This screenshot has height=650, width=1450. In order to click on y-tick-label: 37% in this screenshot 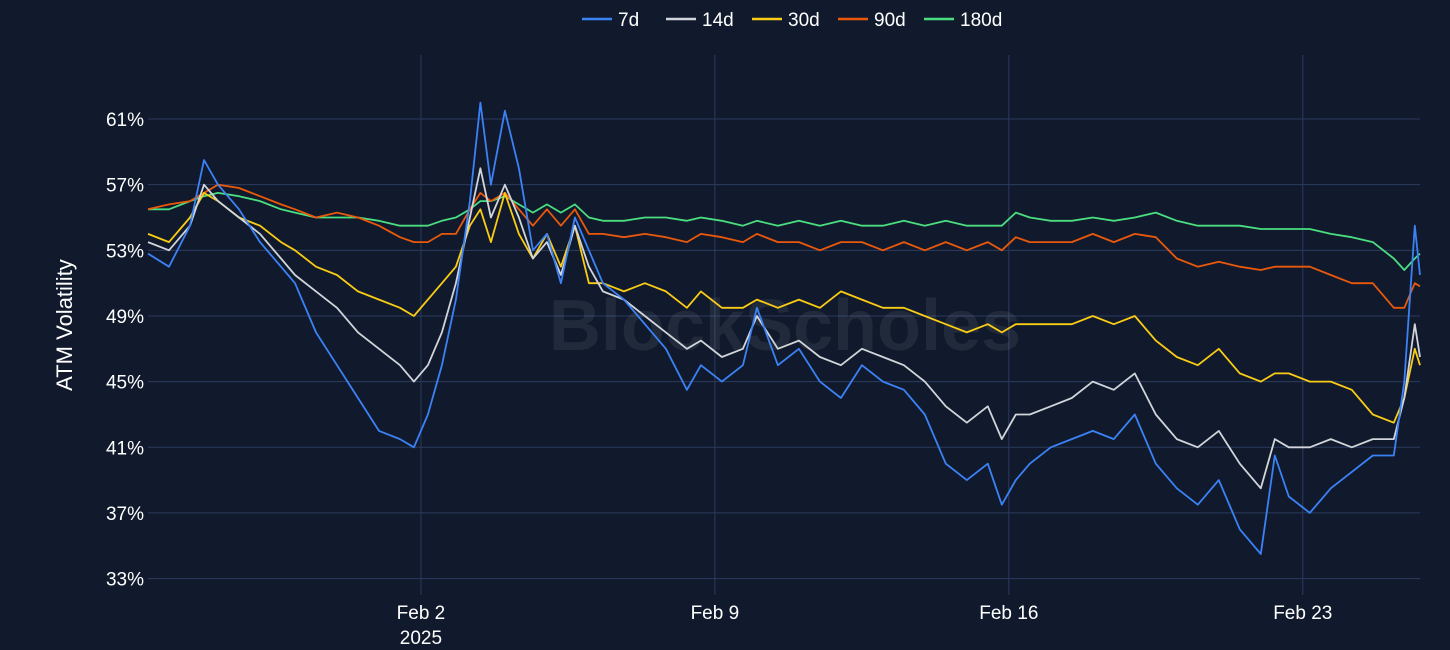, I will do `click(125, 514)`.